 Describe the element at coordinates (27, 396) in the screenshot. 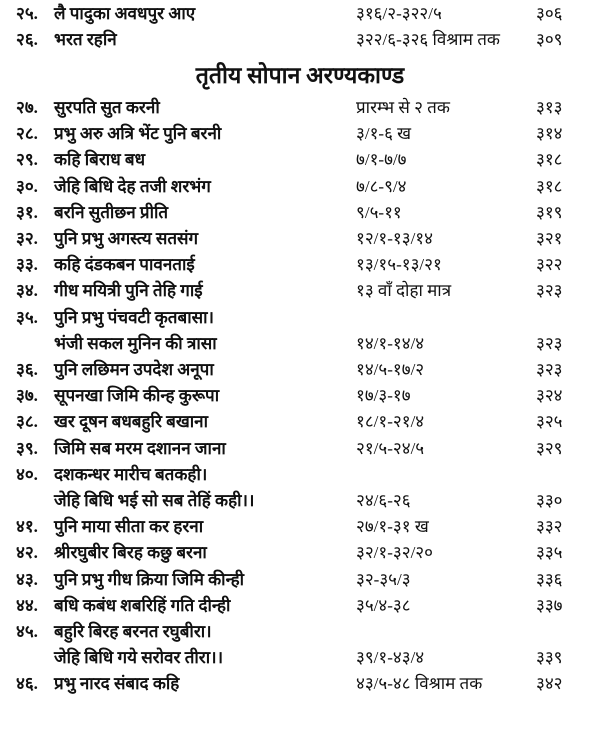

I see `entry-num: ३७.` at that location.